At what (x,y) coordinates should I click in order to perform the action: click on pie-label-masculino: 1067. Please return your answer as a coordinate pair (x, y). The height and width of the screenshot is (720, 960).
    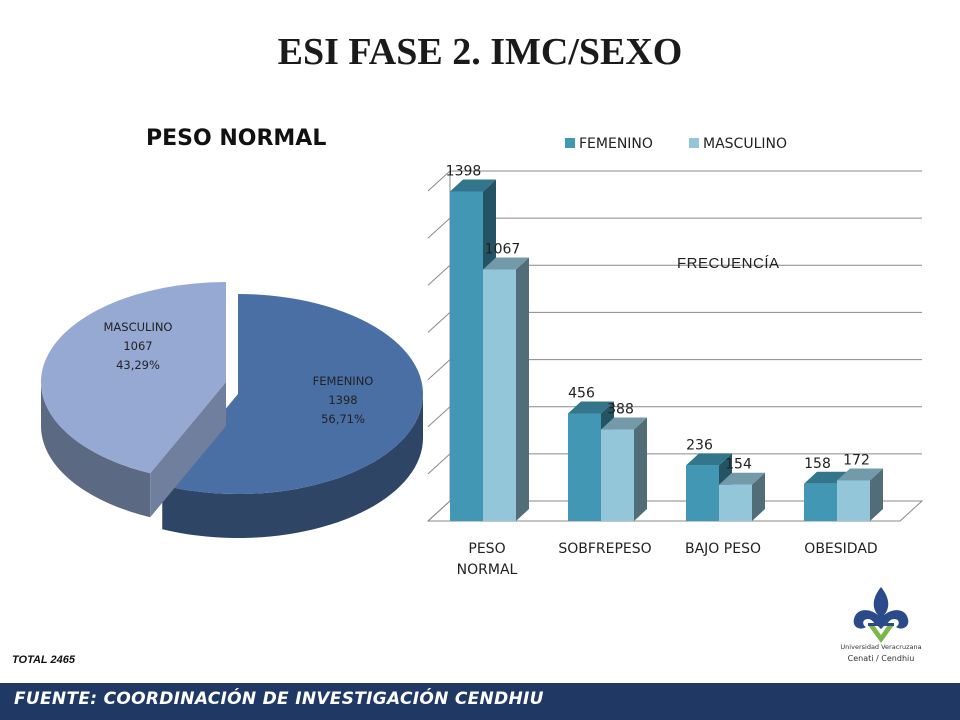
    Looking at the image, I should click on (137, 346).